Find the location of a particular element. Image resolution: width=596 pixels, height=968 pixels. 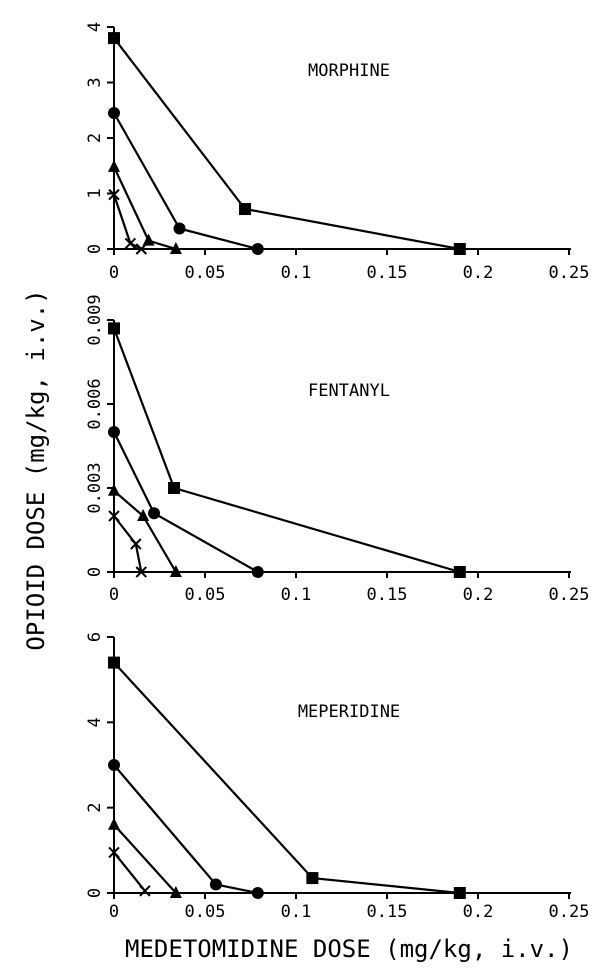

panel-title: FENTANYL is located at coordinates (349, 391).